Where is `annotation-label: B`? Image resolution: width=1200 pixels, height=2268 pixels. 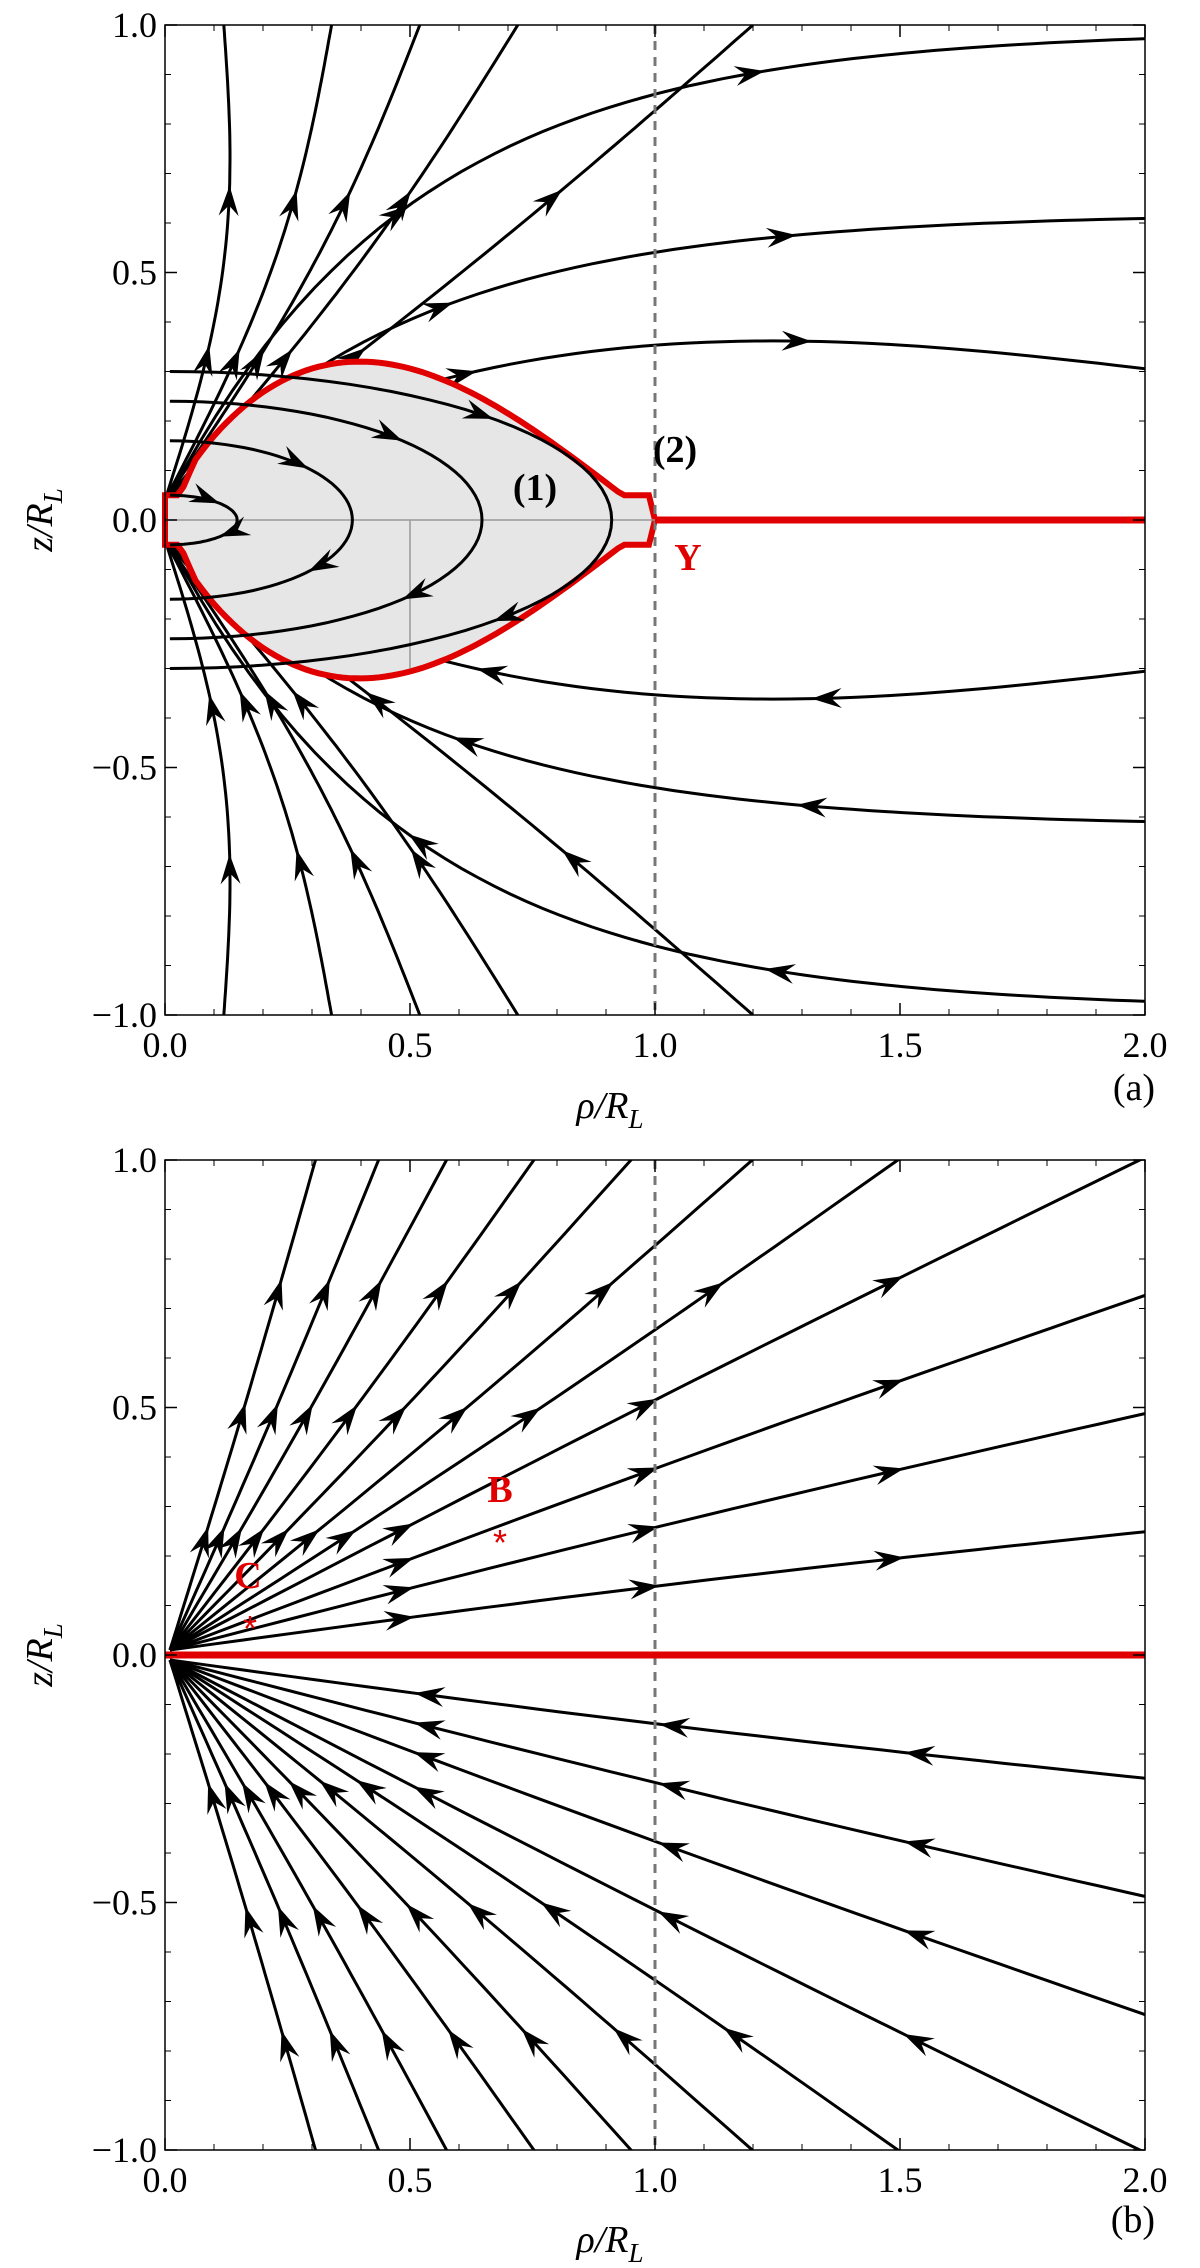 annotation-label: B is located at coordinates (499, 1490).